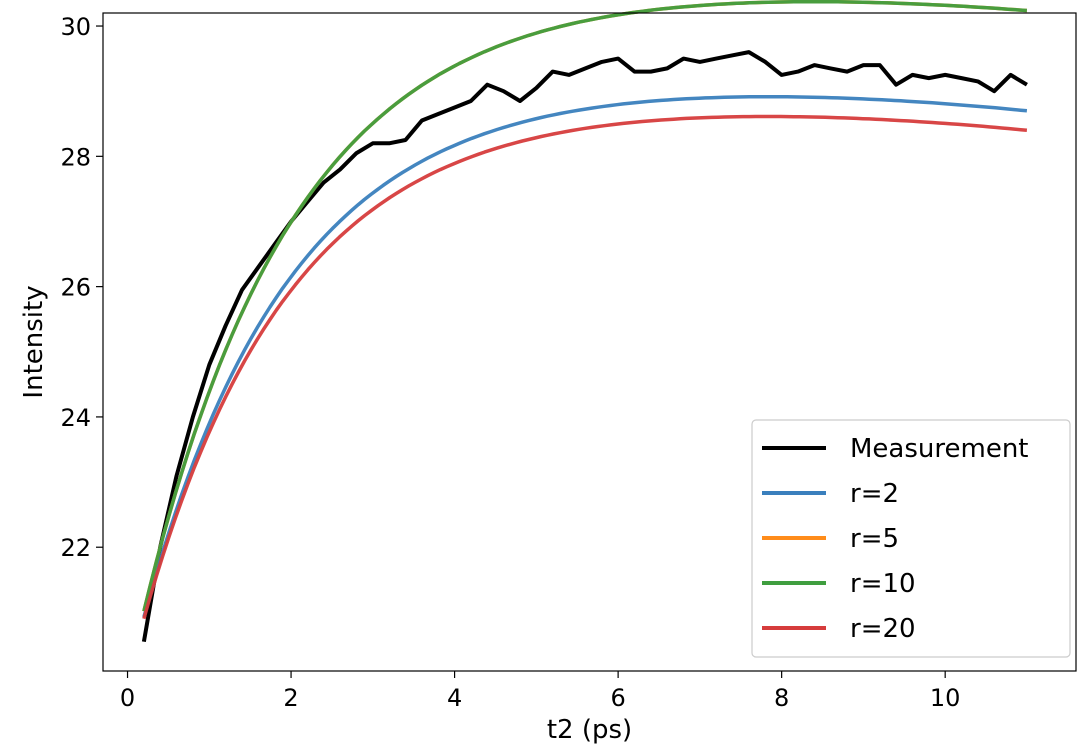 This screenshot has width=1079, height=749. What do you see at coordinates (75, 548) in the screenshot?
I see `y-tick-label: 22` at bounding box center [75, 548].